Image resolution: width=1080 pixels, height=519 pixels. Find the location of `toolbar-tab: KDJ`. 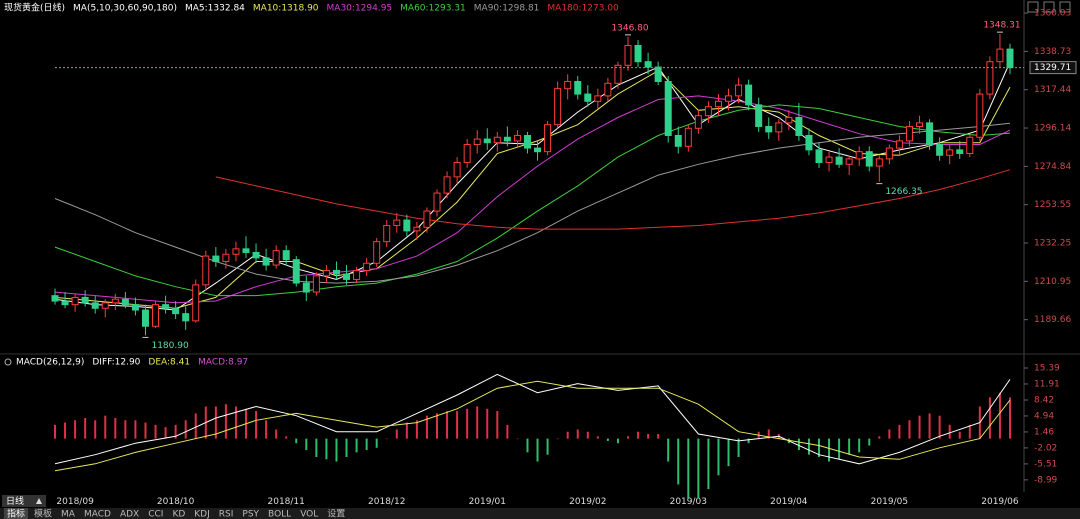

toolbar-tab: KDJ is located at coordinates (202, 514).